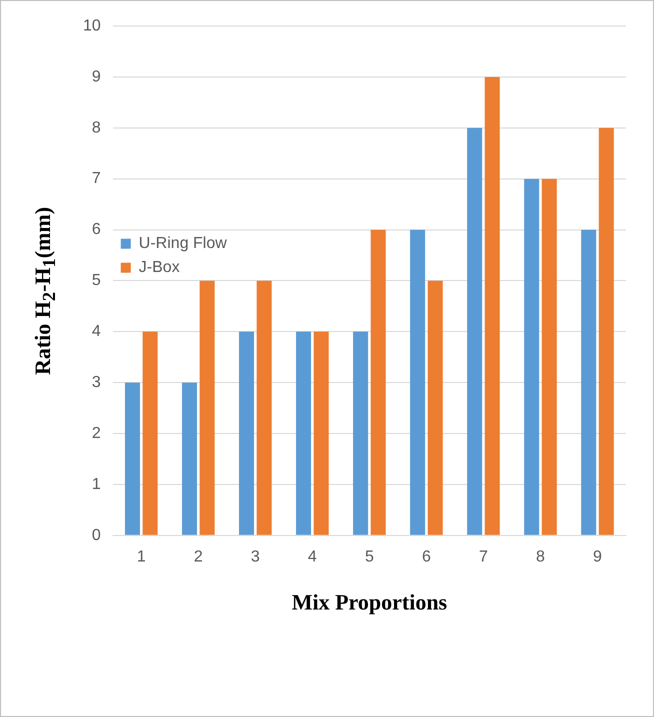 This screenshot has height=717, width=654. Describe the element at coordinates (96, 127) in the screenshot. I see `y-tick-label: 8` at that location.